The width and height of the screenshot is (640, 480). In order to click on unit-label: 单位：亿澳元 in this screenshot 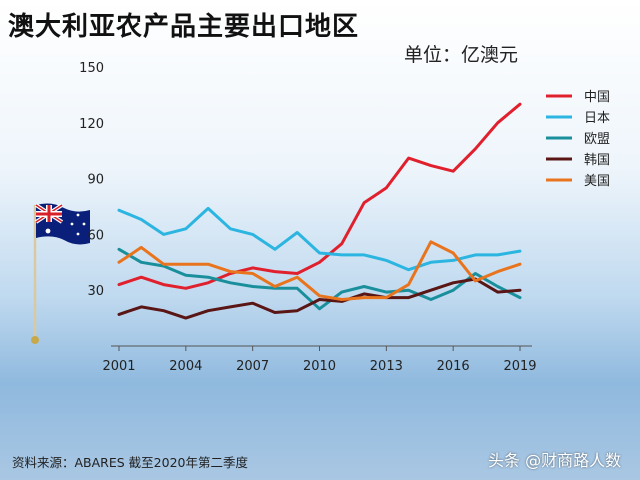, I will do `click(461, 55)`.